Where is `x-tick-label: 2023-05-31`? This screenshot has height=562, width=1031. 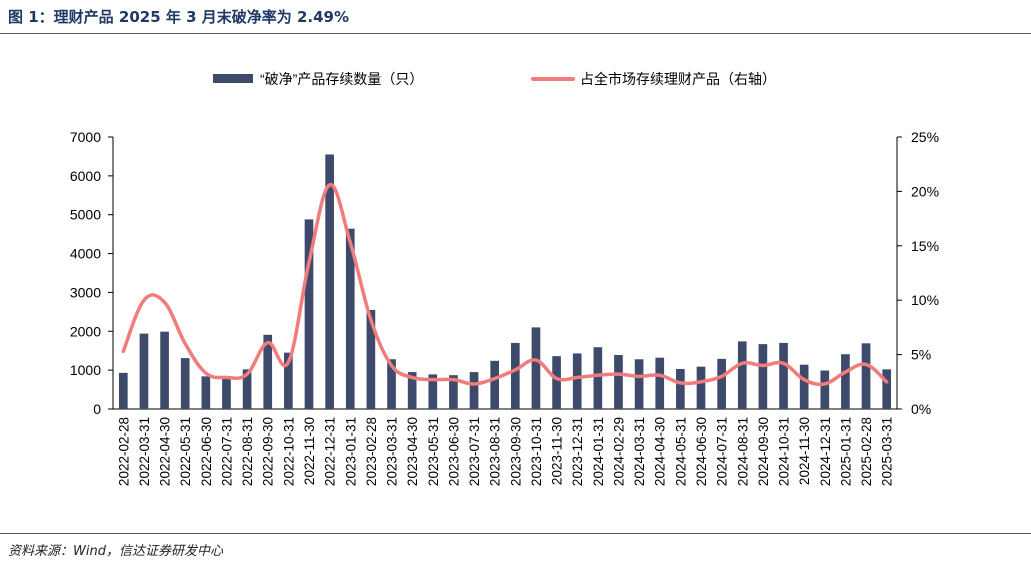 x-tick-label: 2023-05-31 is located at coordinates (433, 451).